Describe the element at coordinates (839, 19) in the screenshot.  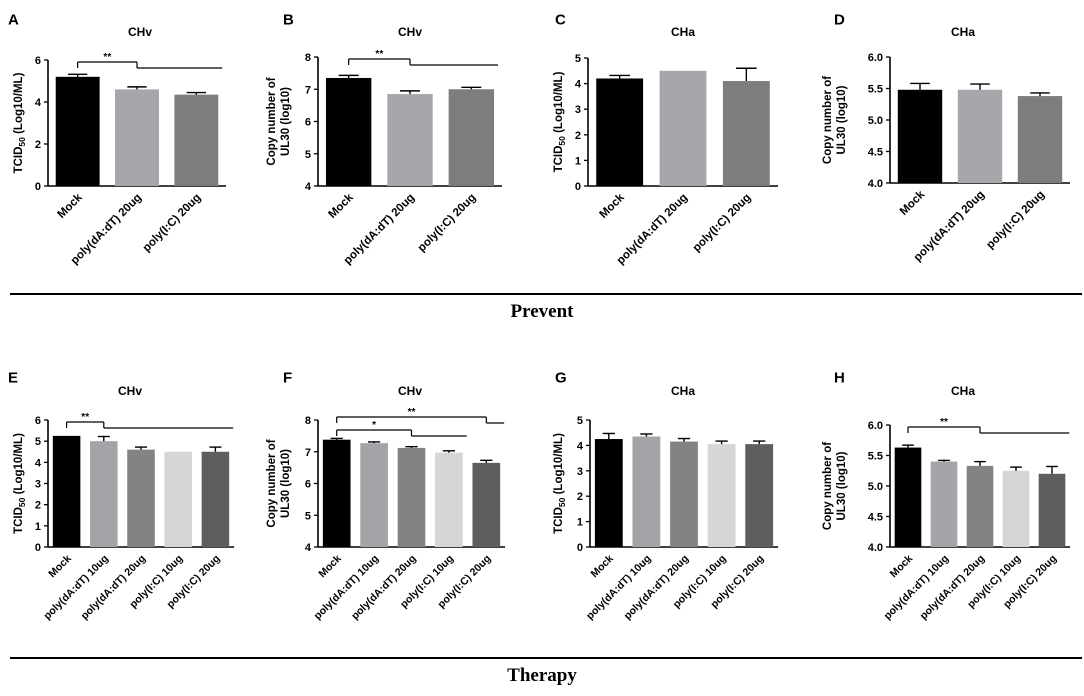
I see `panel-letter-d: D` at that location.